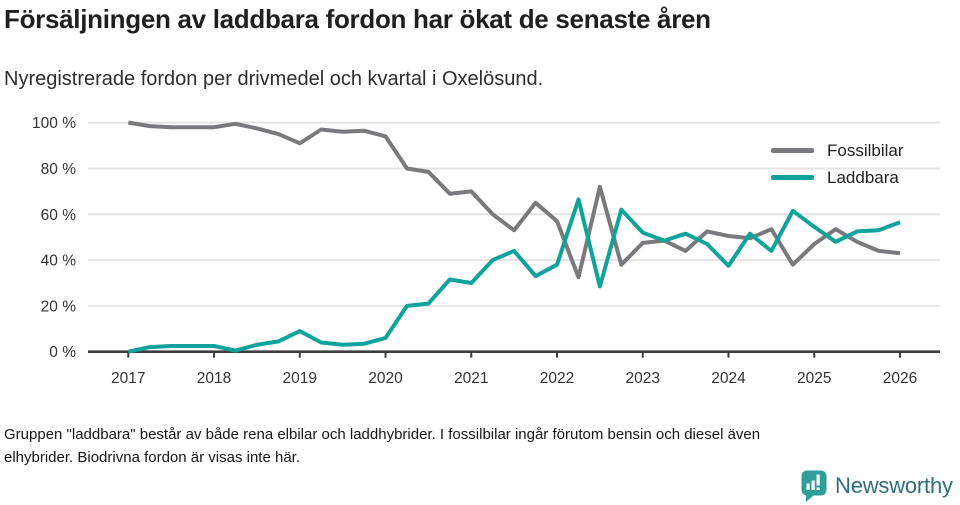 The image size is (960, 505). I want to click on svg-text: 2023, so click(643, 378).